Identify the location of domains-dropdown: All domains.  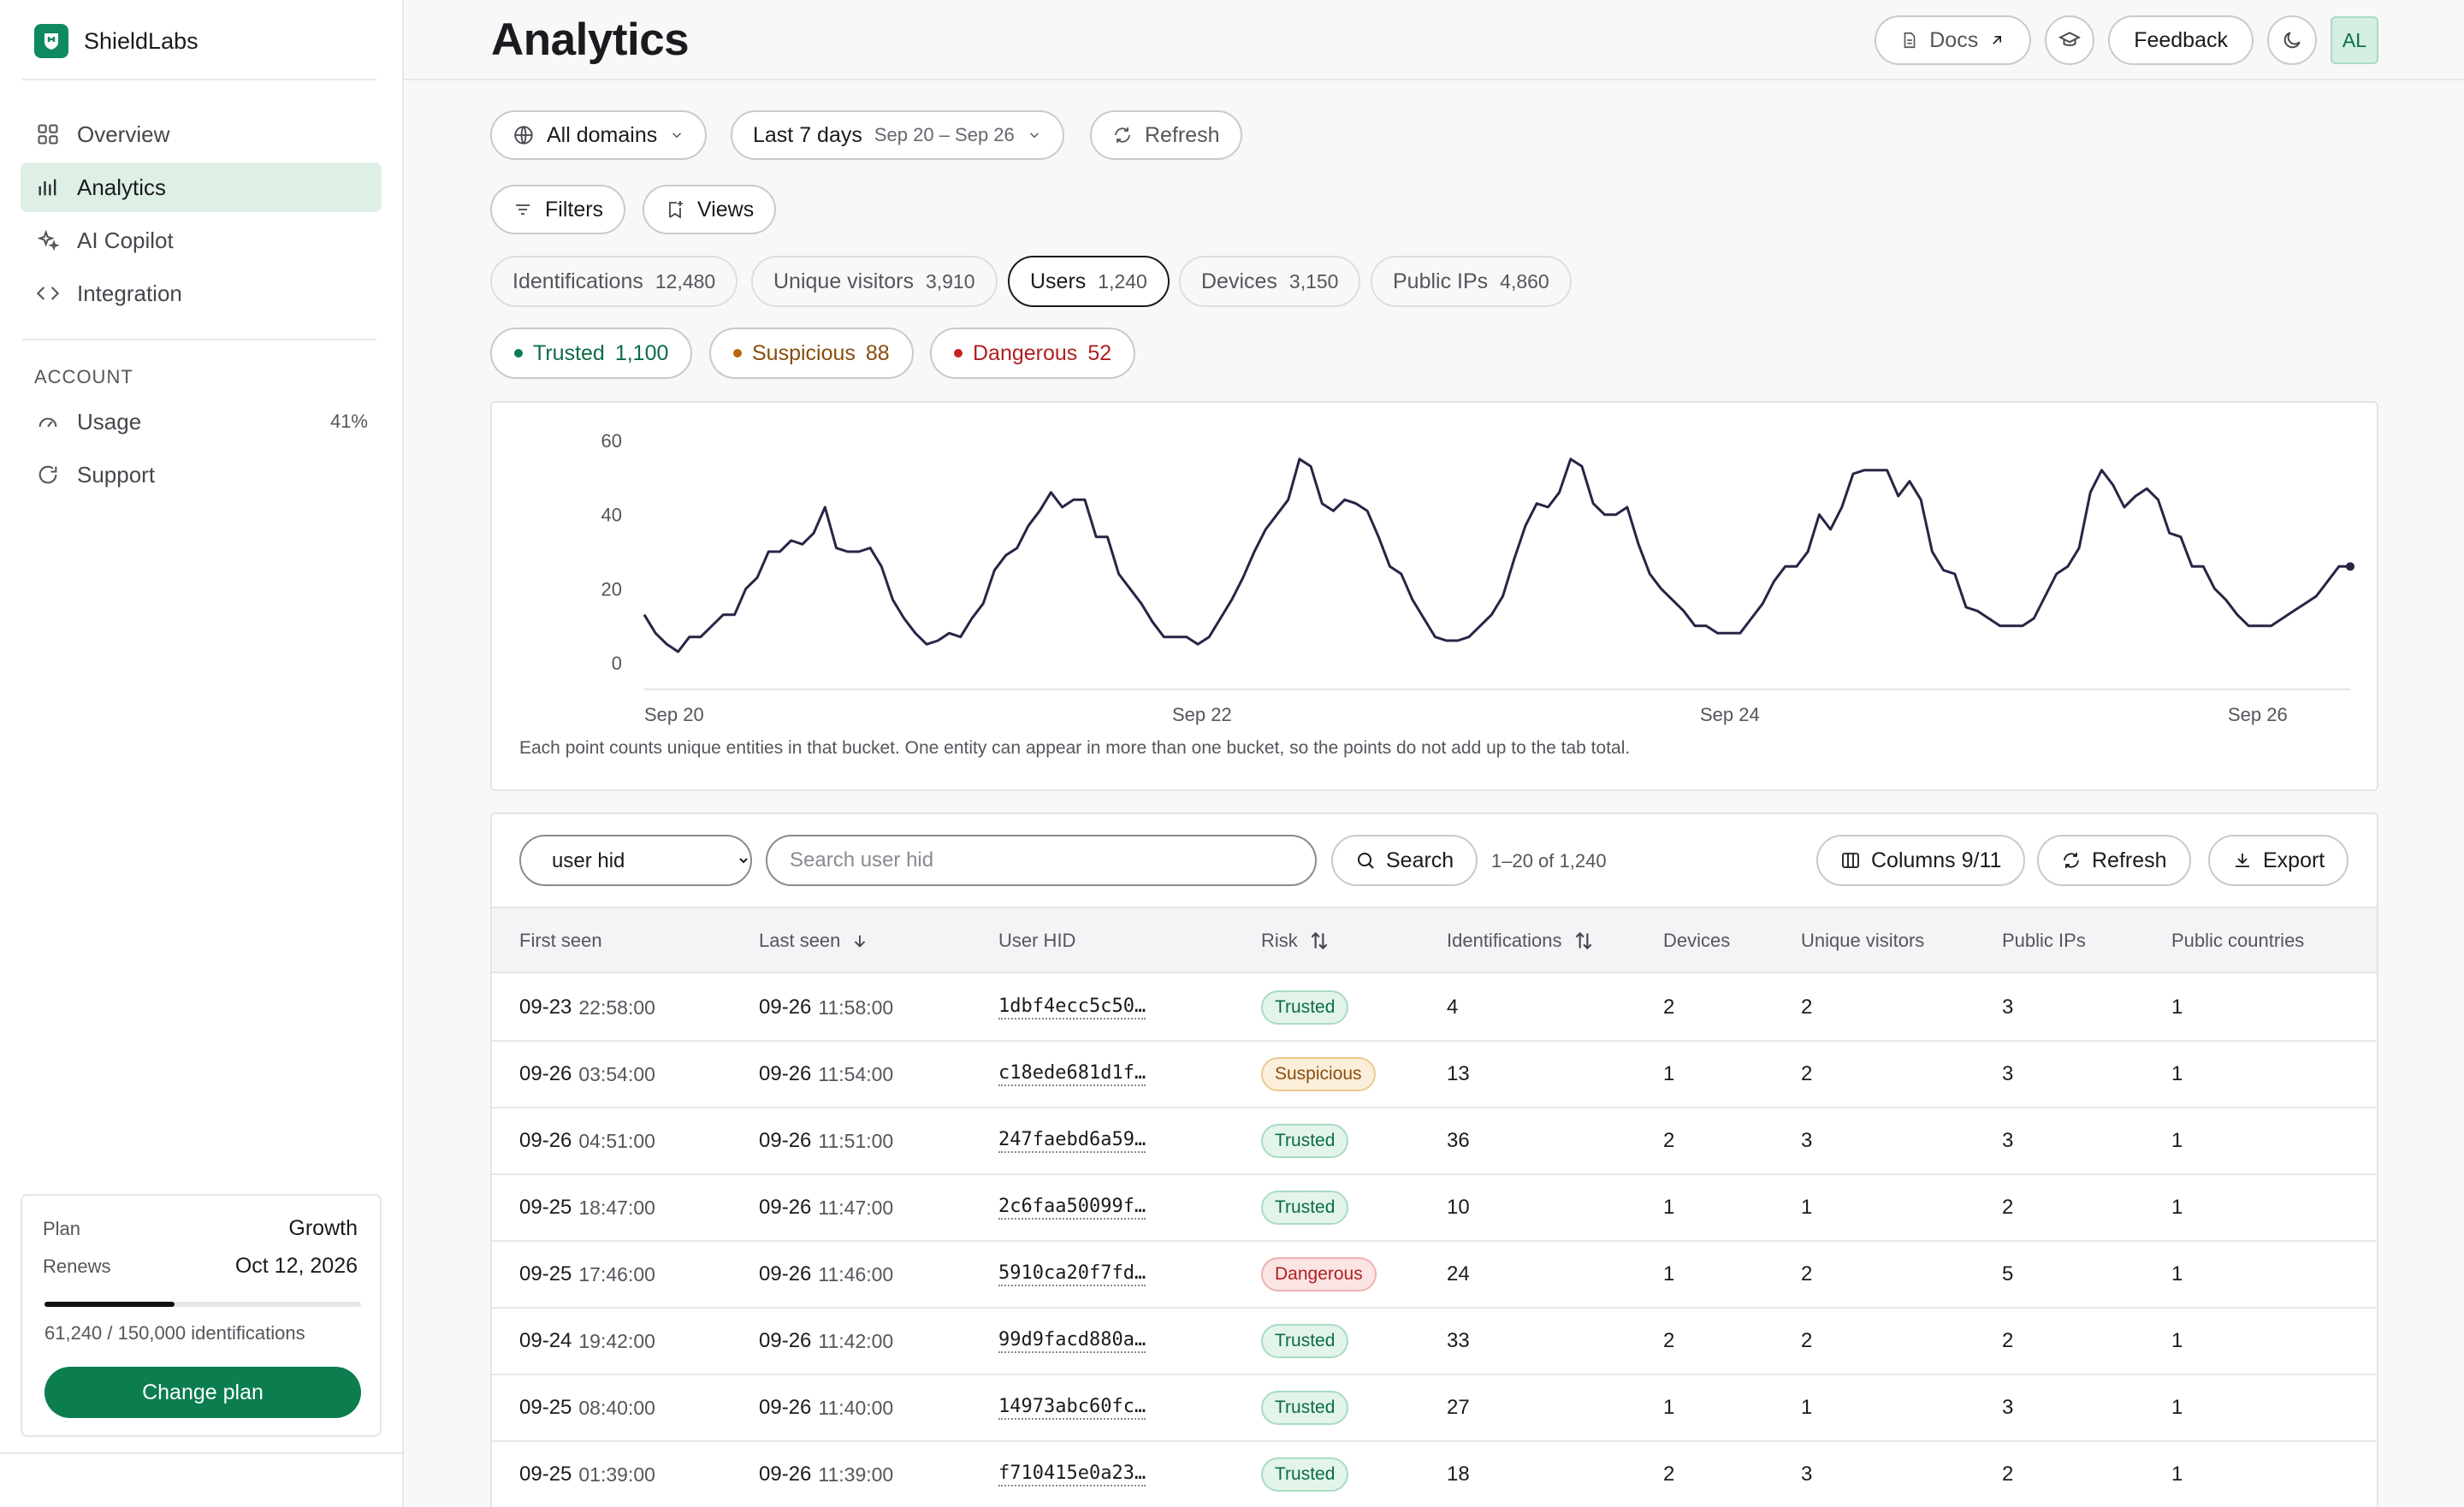
(599, 135).